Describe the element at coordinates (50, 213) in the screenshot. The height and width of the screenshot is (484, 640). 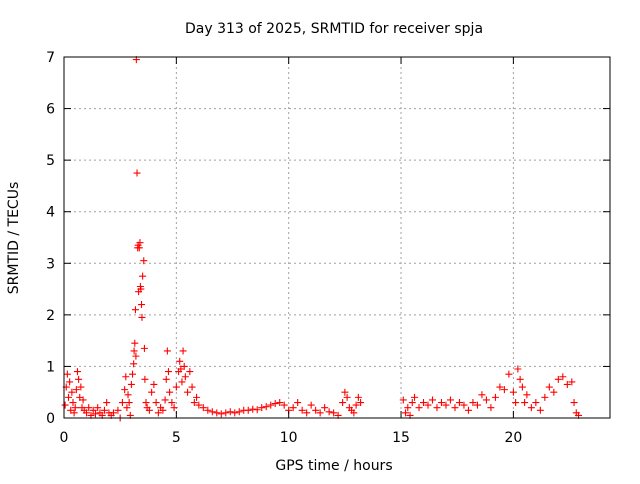
I see `y-tick-label: 4` at that location.